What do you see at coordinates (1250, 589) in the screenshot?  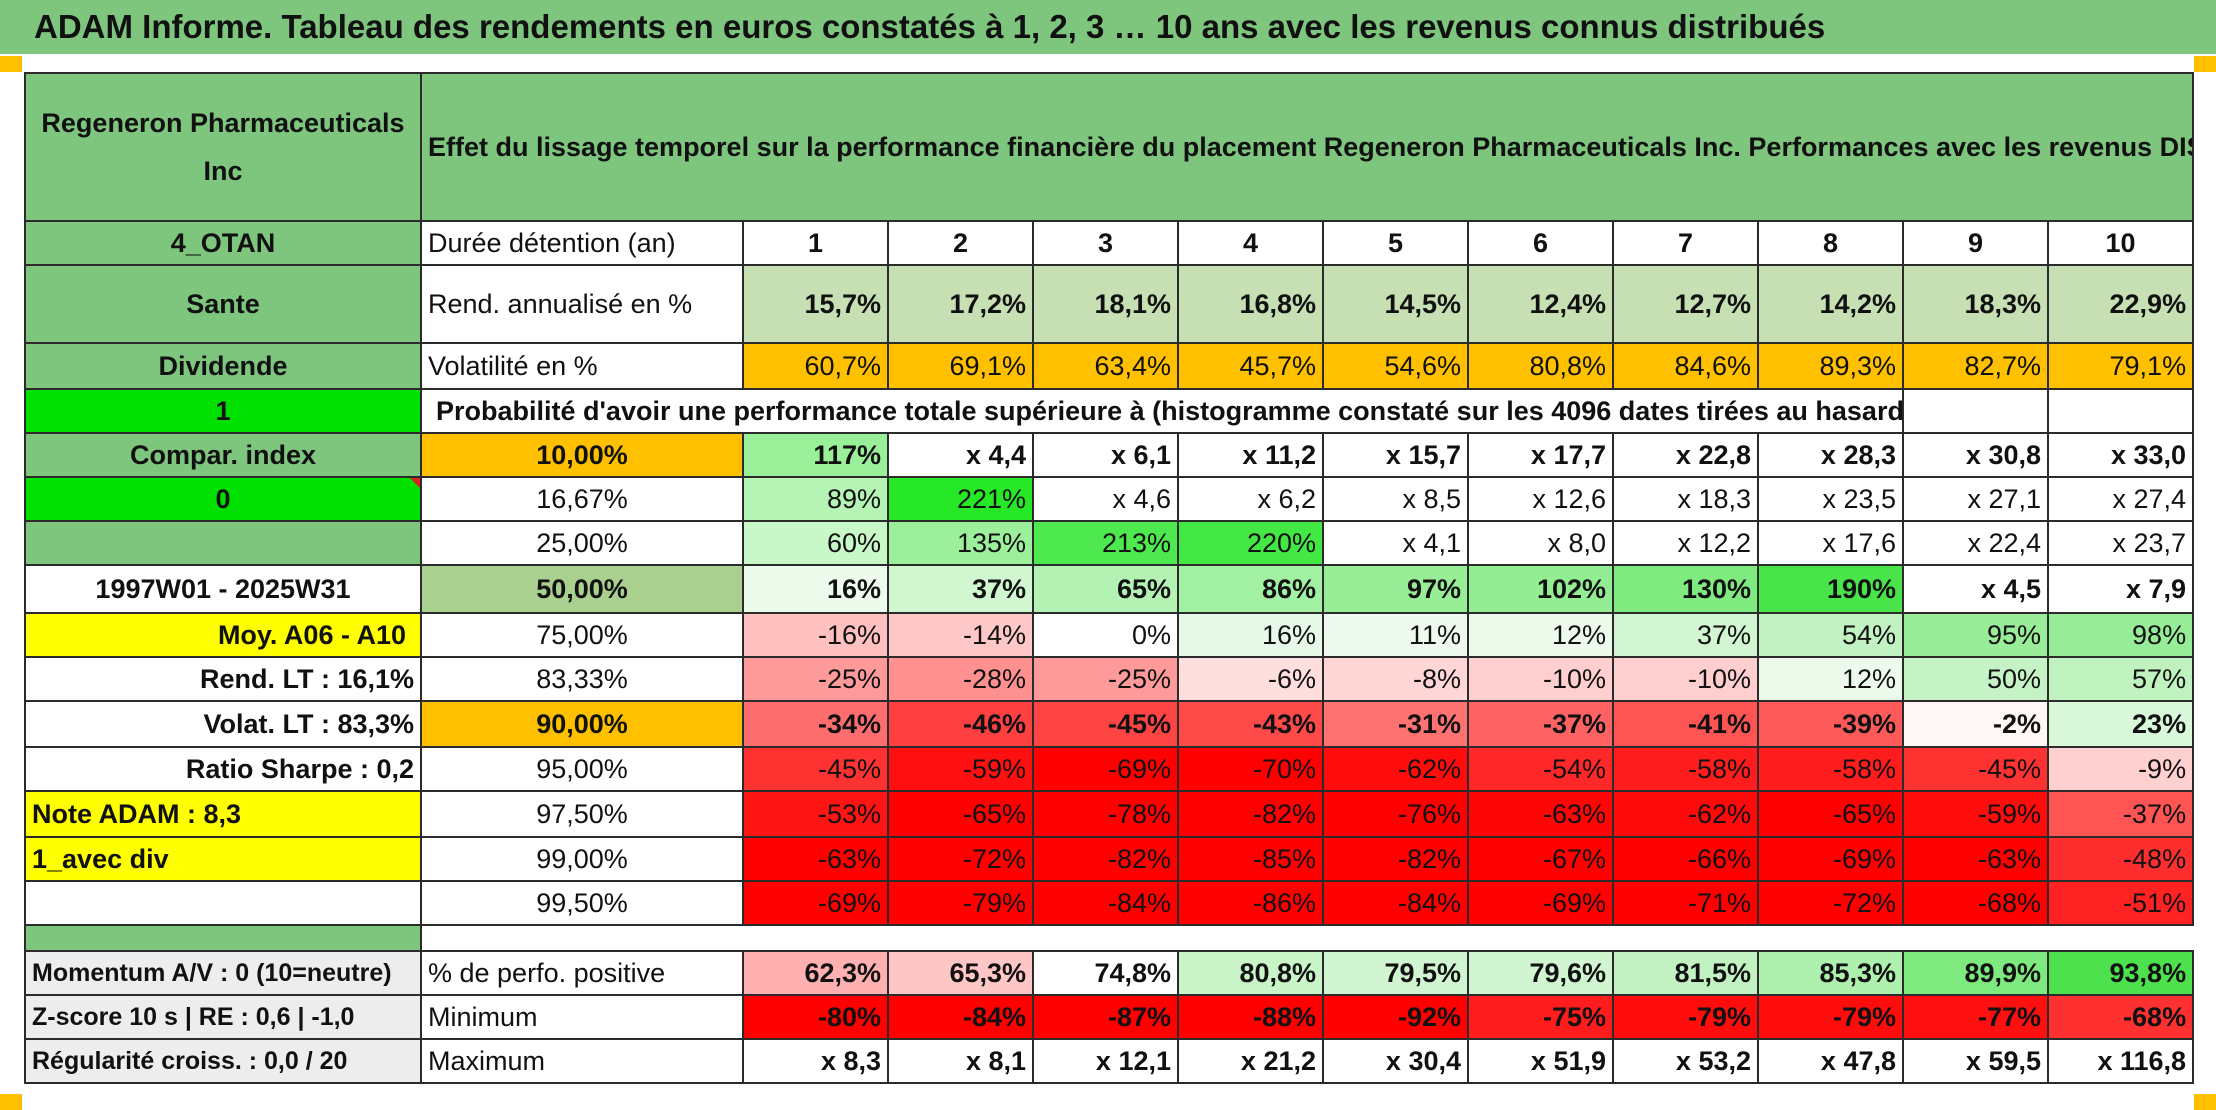 I see `quantile-value: 86%` at bounding box center [1250, 589].